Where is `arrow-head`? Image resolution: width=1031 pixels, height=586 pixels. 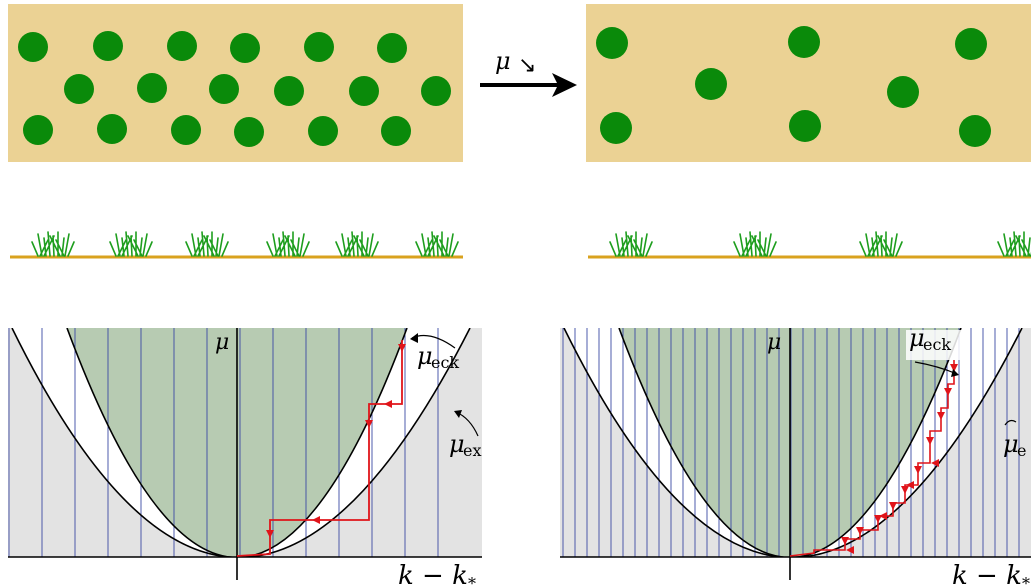
arrow-head is located at coordinates (564, 85).